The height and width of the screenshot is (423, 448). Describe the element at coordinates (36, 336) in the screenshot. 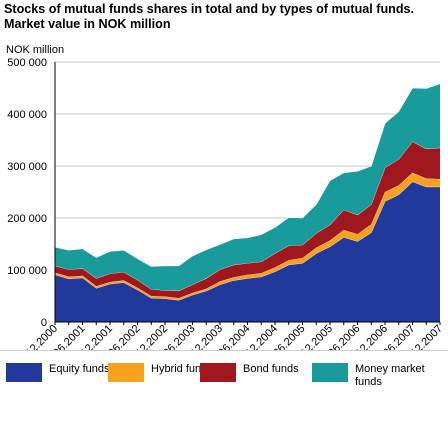

I see `x-tick-label: 31.12.2000` at that location.